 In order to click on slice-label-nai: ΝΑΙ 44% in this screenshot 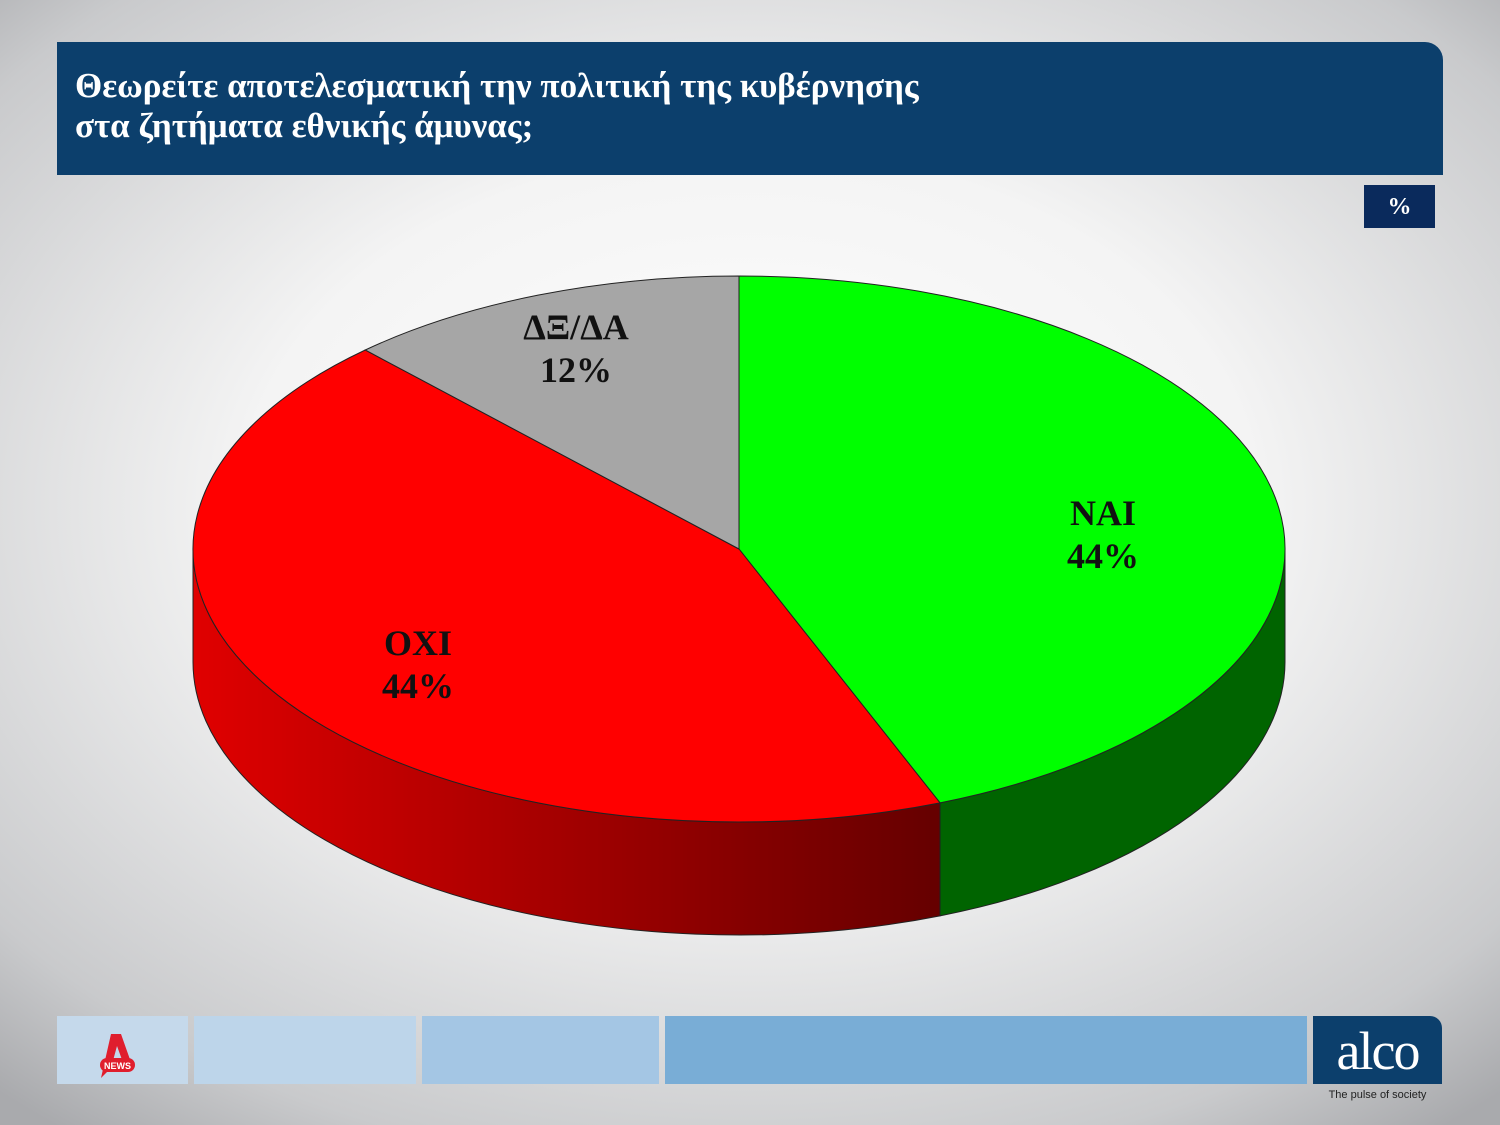, I will do `click(1103, 535)`.